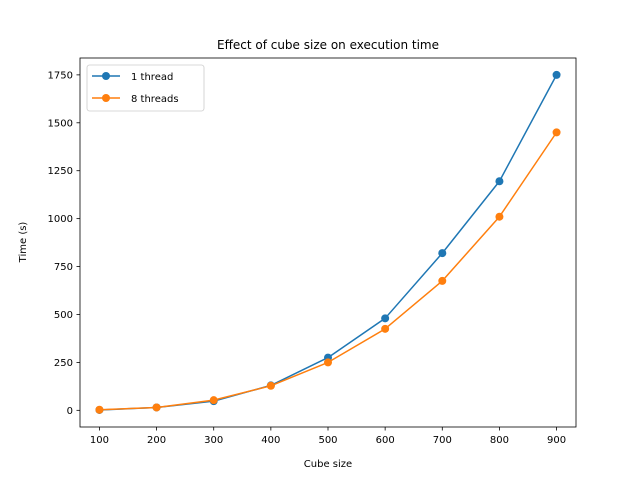 The width and height of the screenshot is (640, 480). What do you see at coordinates (63, 267) in the screenshot?
I see `y-tick-label: 750` at bounding box center [63, 267].